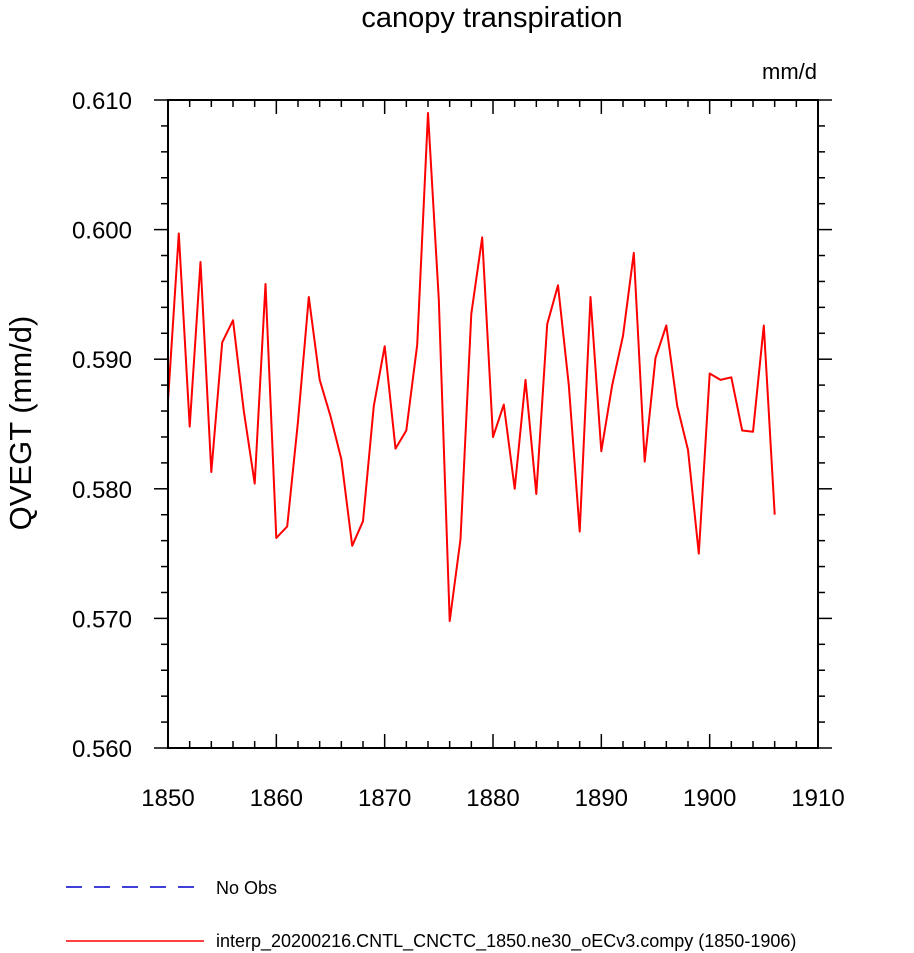 This screenshot has width=914, height=953. I want to click on x-tick-label: 1870, so click(384, 798).